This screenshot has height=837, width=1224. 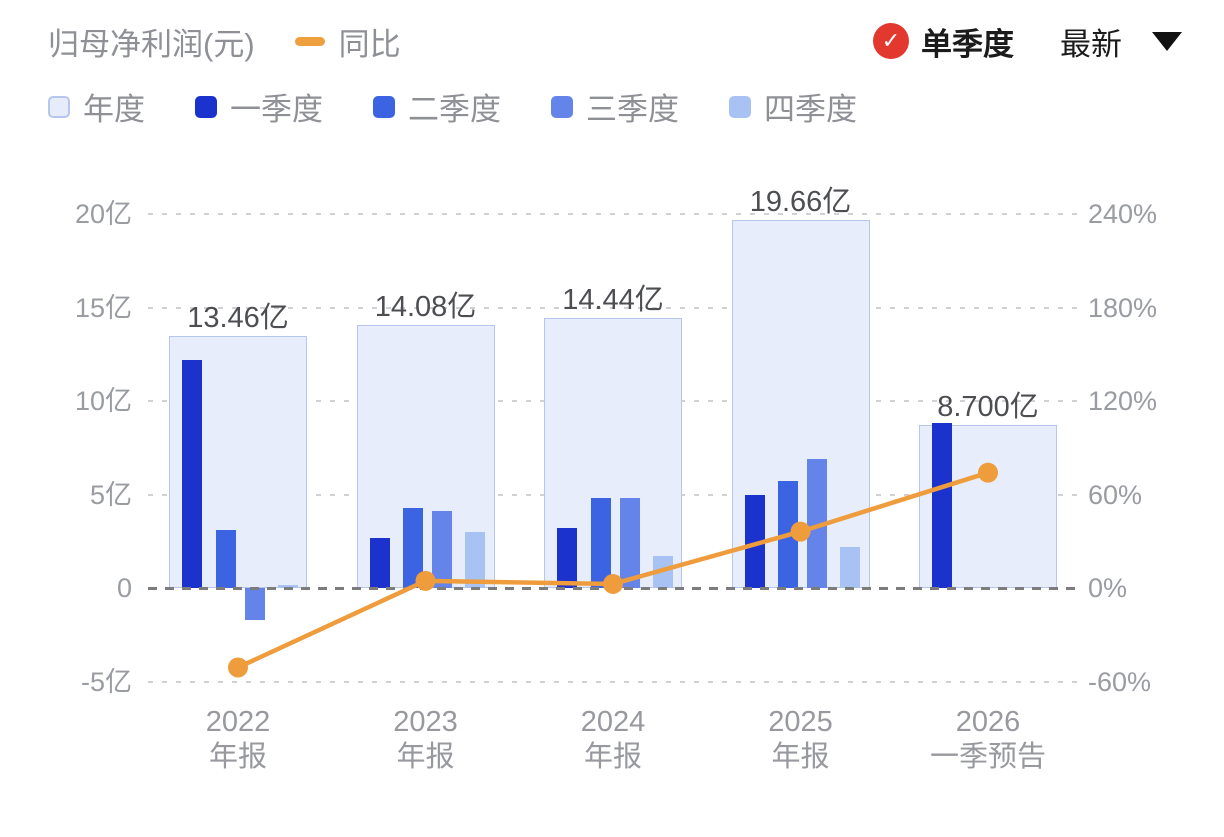 What do you see at coordinates (615, 41) in the screenshot?
I see `chart-header: 归母净利润(元) 同比 ✓ 单季度 最新` at bounding box center [615, 41].